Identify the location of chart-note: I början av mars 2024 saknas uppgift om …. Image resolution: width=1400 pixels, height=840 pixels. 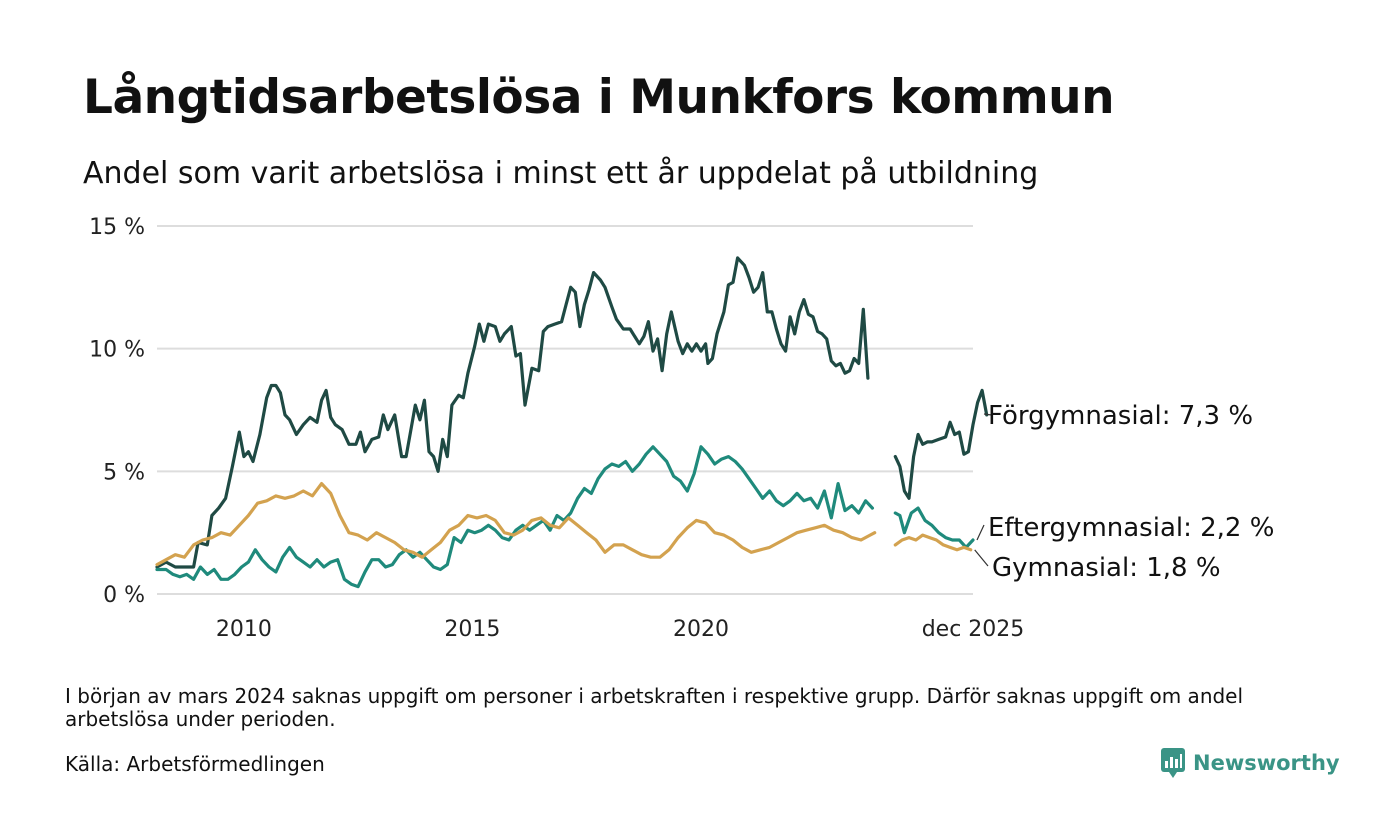
(654, 707).